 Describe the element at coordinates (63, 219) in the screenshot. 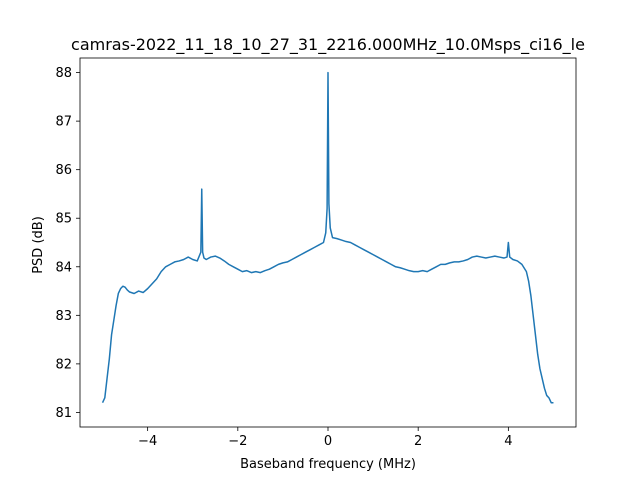

I see `y-tick-label: 85` at that location.